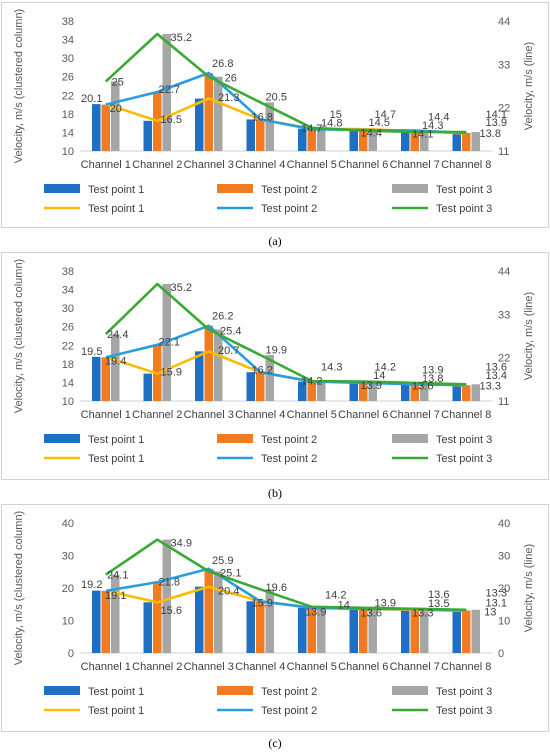 The image size is (550, 752). Describe the element at coordinates (91, 352) in the screenshot. I see `data-label: 19.5` at that location.